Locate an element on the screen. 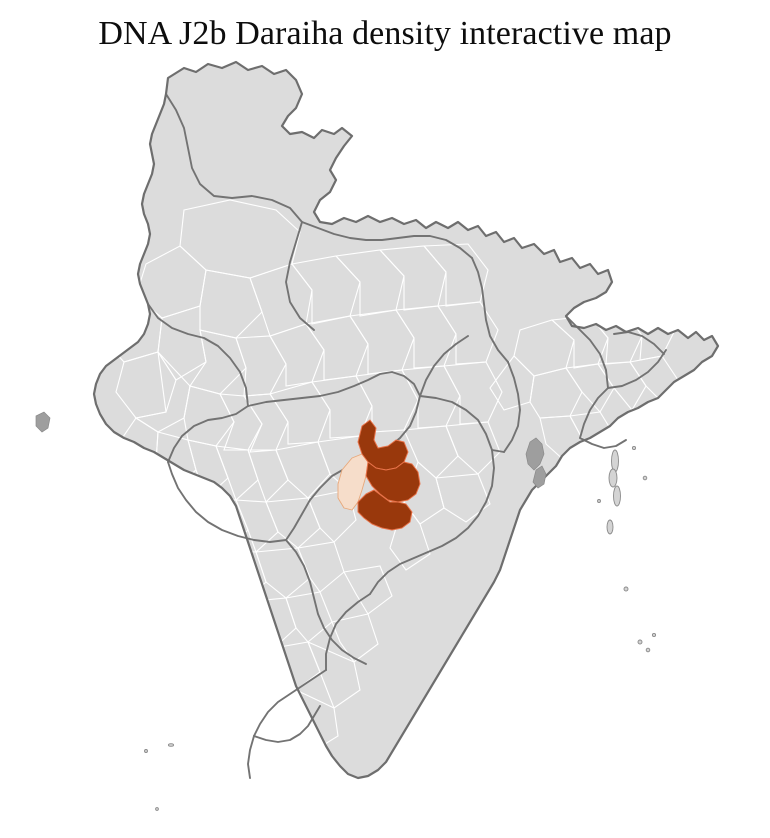  highlighted-districts-layer is located at coordinates (379, 475).